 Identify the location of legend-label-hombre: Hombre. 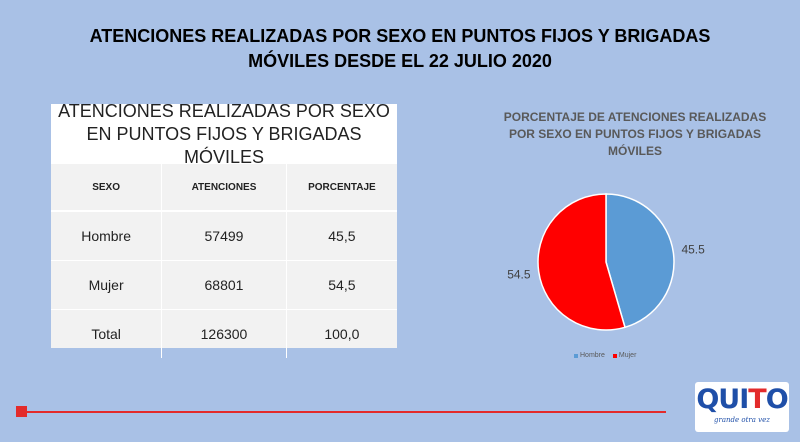
(592, 355).